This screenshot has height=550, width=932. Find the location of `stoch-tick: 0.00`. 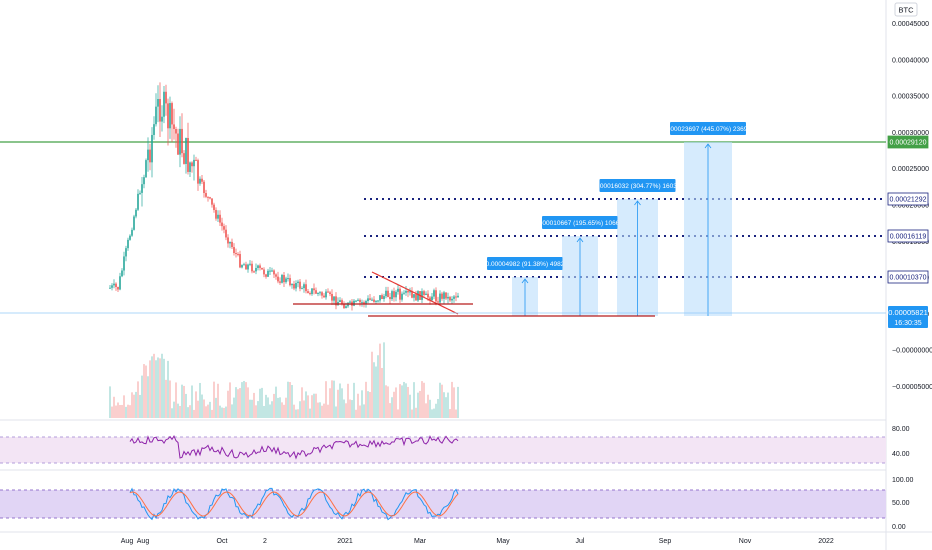

stoch-tick: 0.00 is located at coordinates (899, 527).